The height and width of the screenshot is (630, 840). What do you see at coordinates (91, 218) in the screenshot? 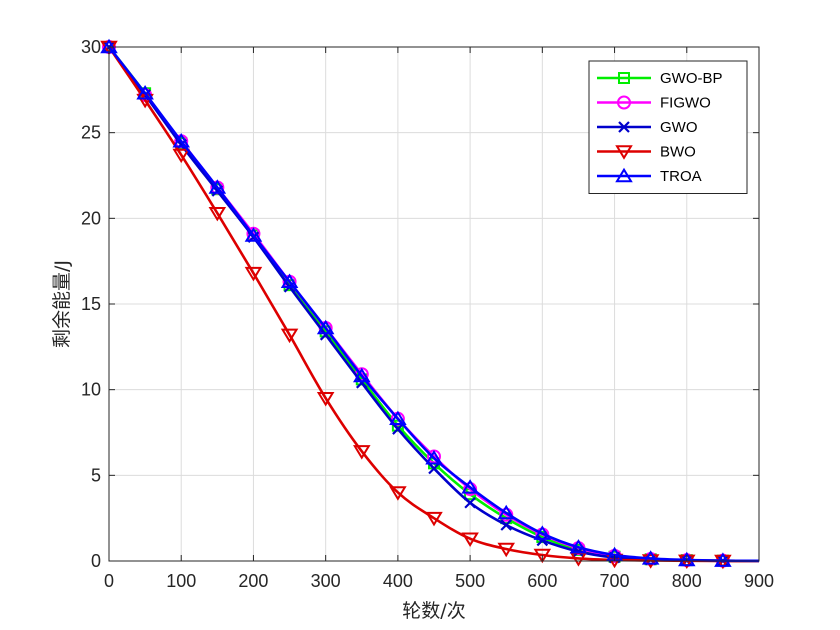
I see `y-tick-label: 20` at bounding box center [91, 218].